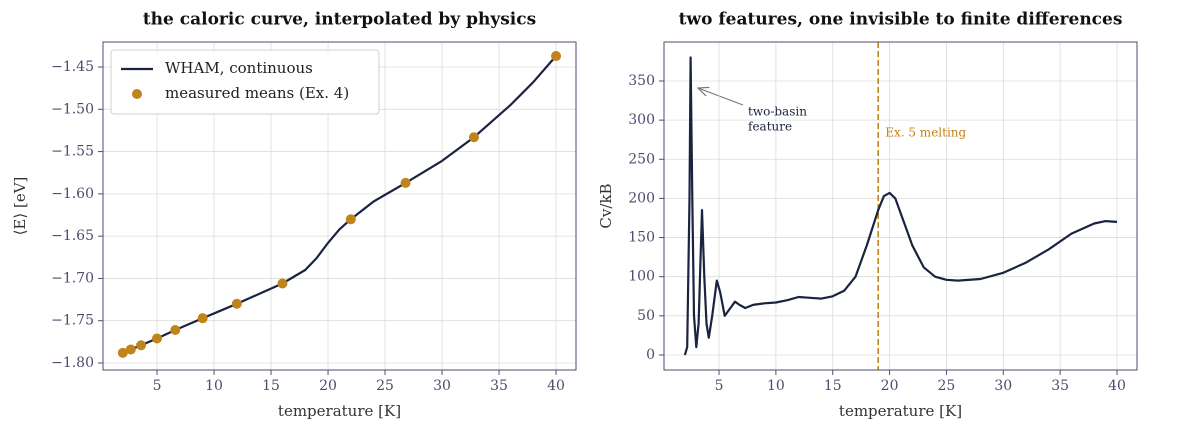  Describe the element at coordinates (925, 133) in the screenshot. I see `reference-label: Ex. 5 melting` at that location.